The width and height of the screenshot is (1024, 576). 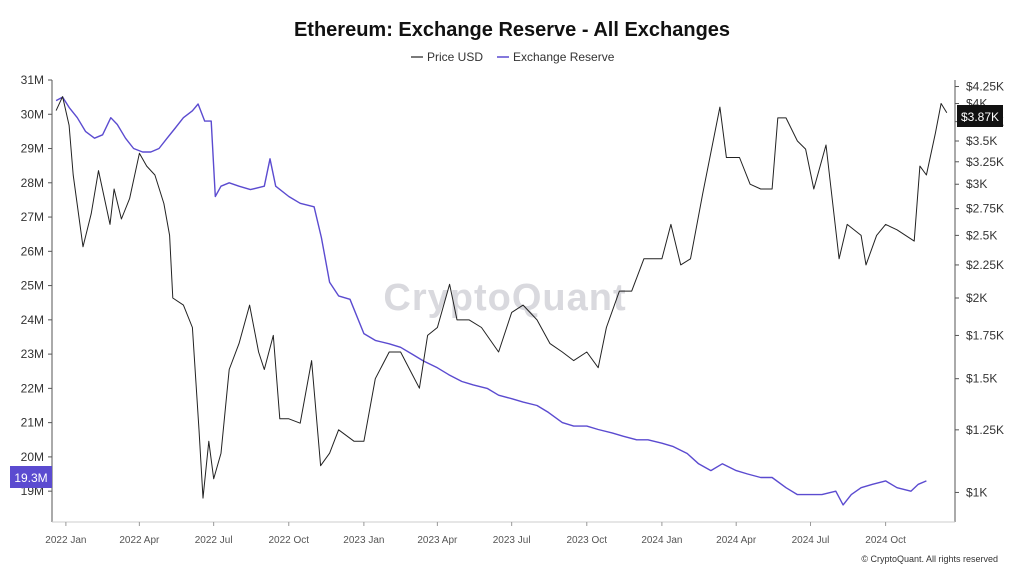 What do you see at coordinates (32, 320) in the screenshot?
I see `left-tick-label: 24M` at bounding box center [32, 320].